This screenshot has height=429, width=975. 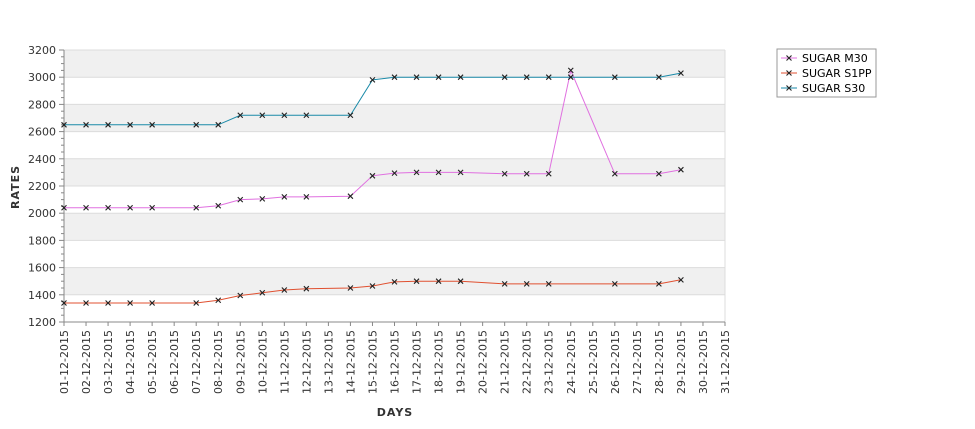 I want to click on x-tick-label: 22-12-2015, so click(x=527, y=362).